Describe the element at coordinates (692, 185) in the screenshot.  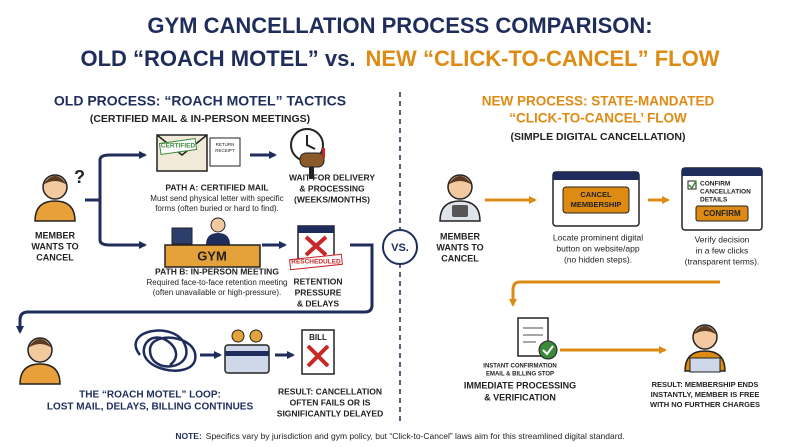
I see `check` at that location.